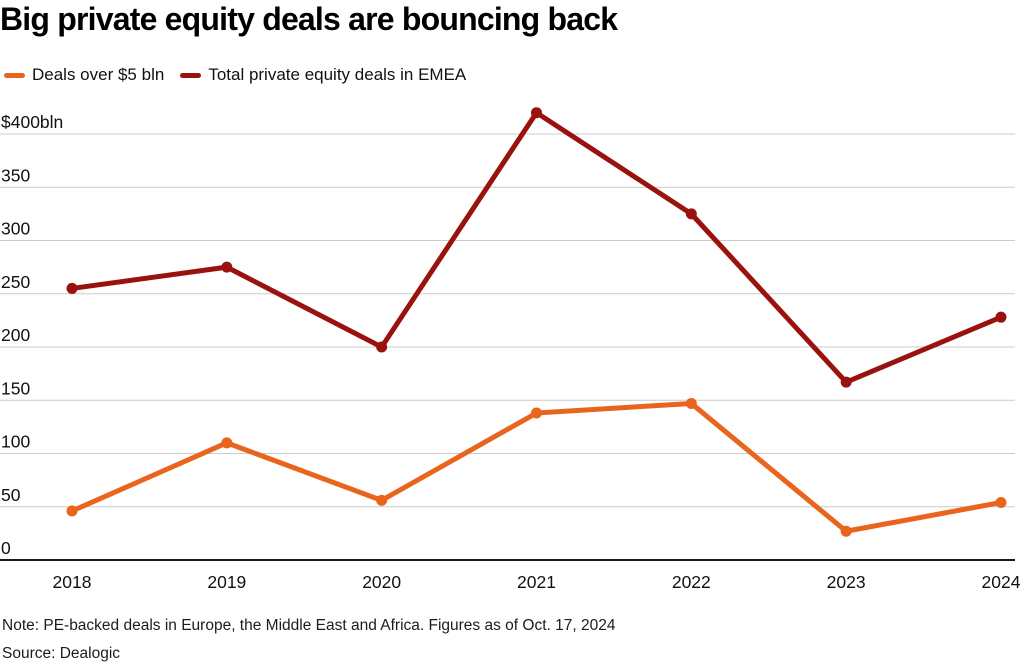 The height and width of the screenshot is (667, 1023). What do you see at coordinates (846, 382) in the screenshot?
I see `data-point-total-pe-emea-2023` at bounding box center [846, 382].